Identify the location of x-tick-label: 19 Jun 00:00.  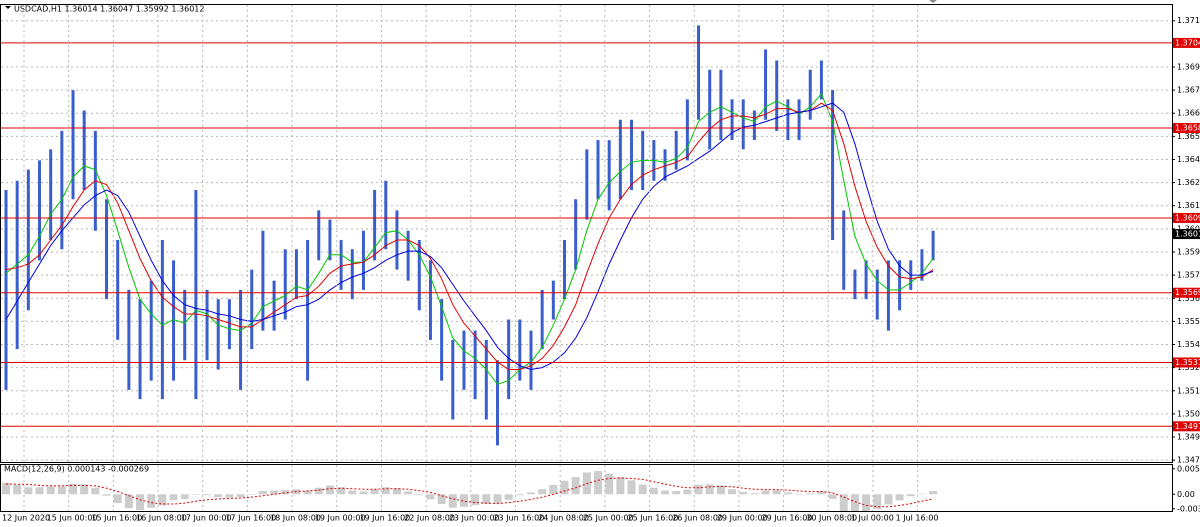
(340, 518).